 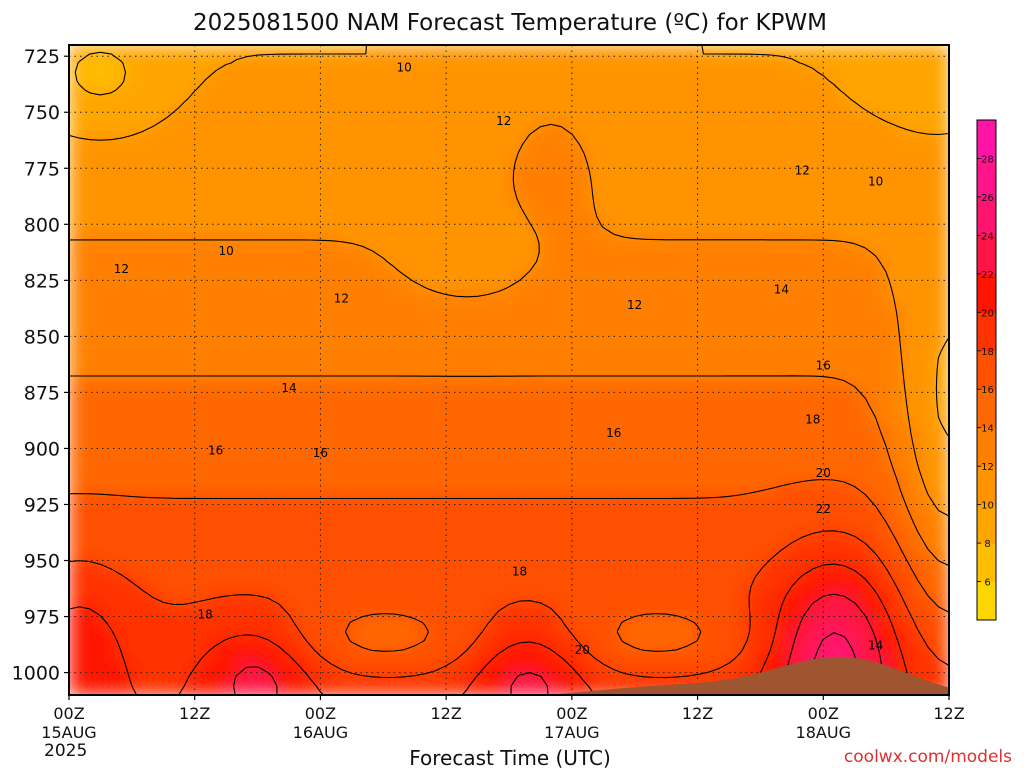 What do you see at coordinates (42, 281) in the screenshot?
I see `y-tick-label: 825` at bounding box center [42, 281].